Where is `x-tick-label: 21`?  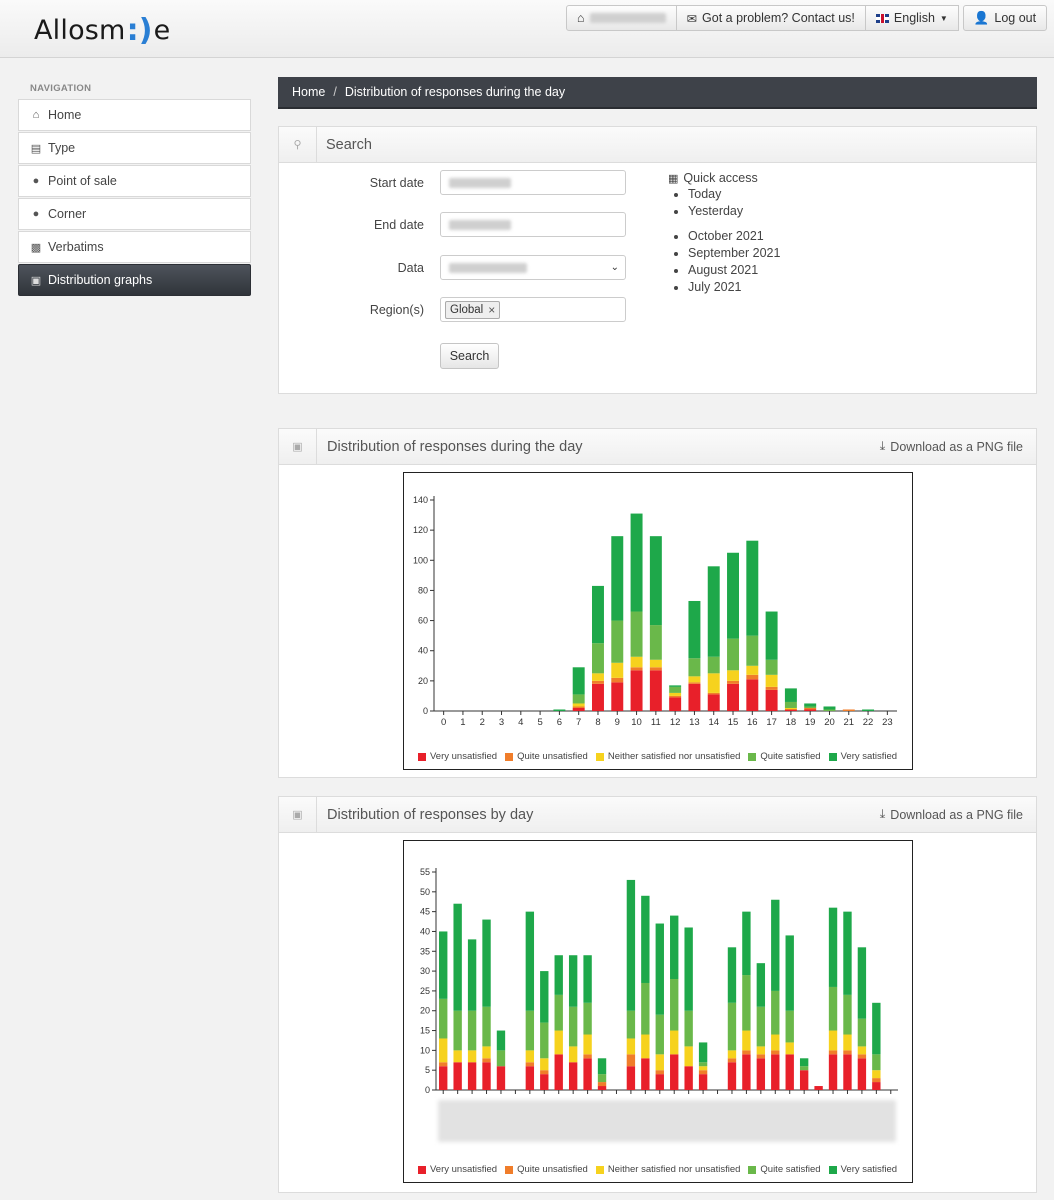
x-tick-label: 21 is located at coordinates (848, 722).